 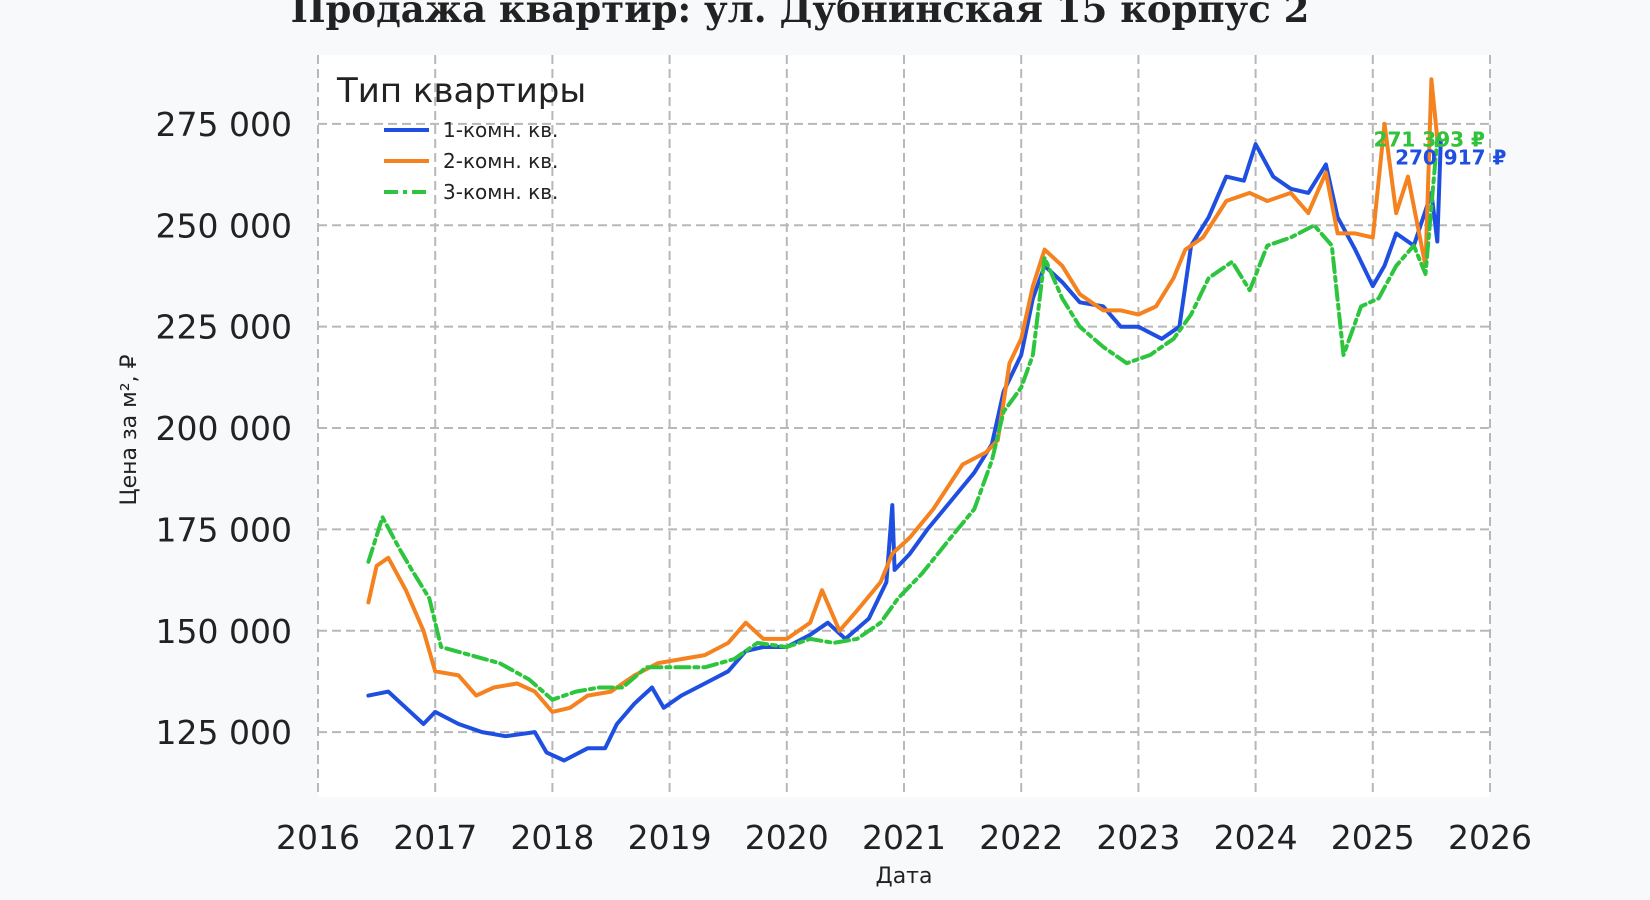 What do you see at coordinates (904, 876) in the screenshot?
I see `x-axis-label: Дата` at bounding box center [904, 876].